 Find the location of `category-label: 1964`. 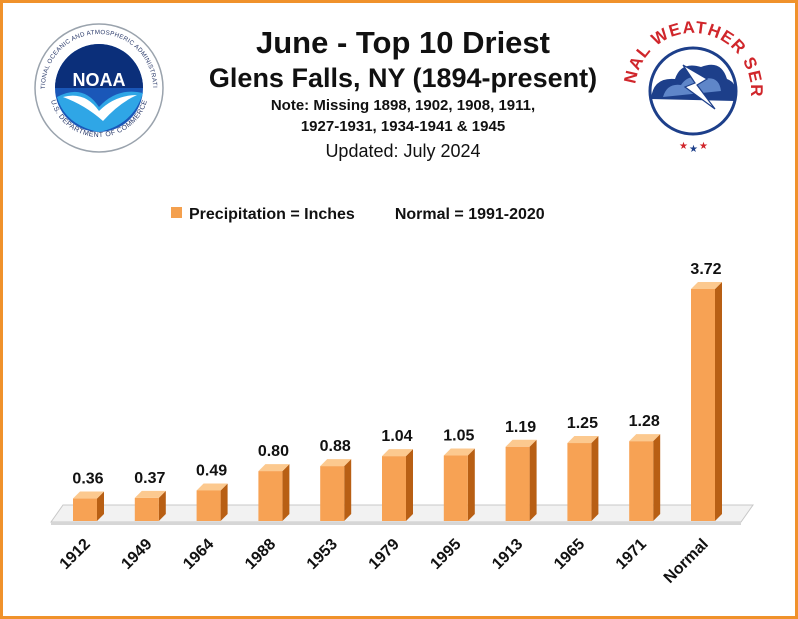

category-label: 1964 is located at coordinates (198, 554).